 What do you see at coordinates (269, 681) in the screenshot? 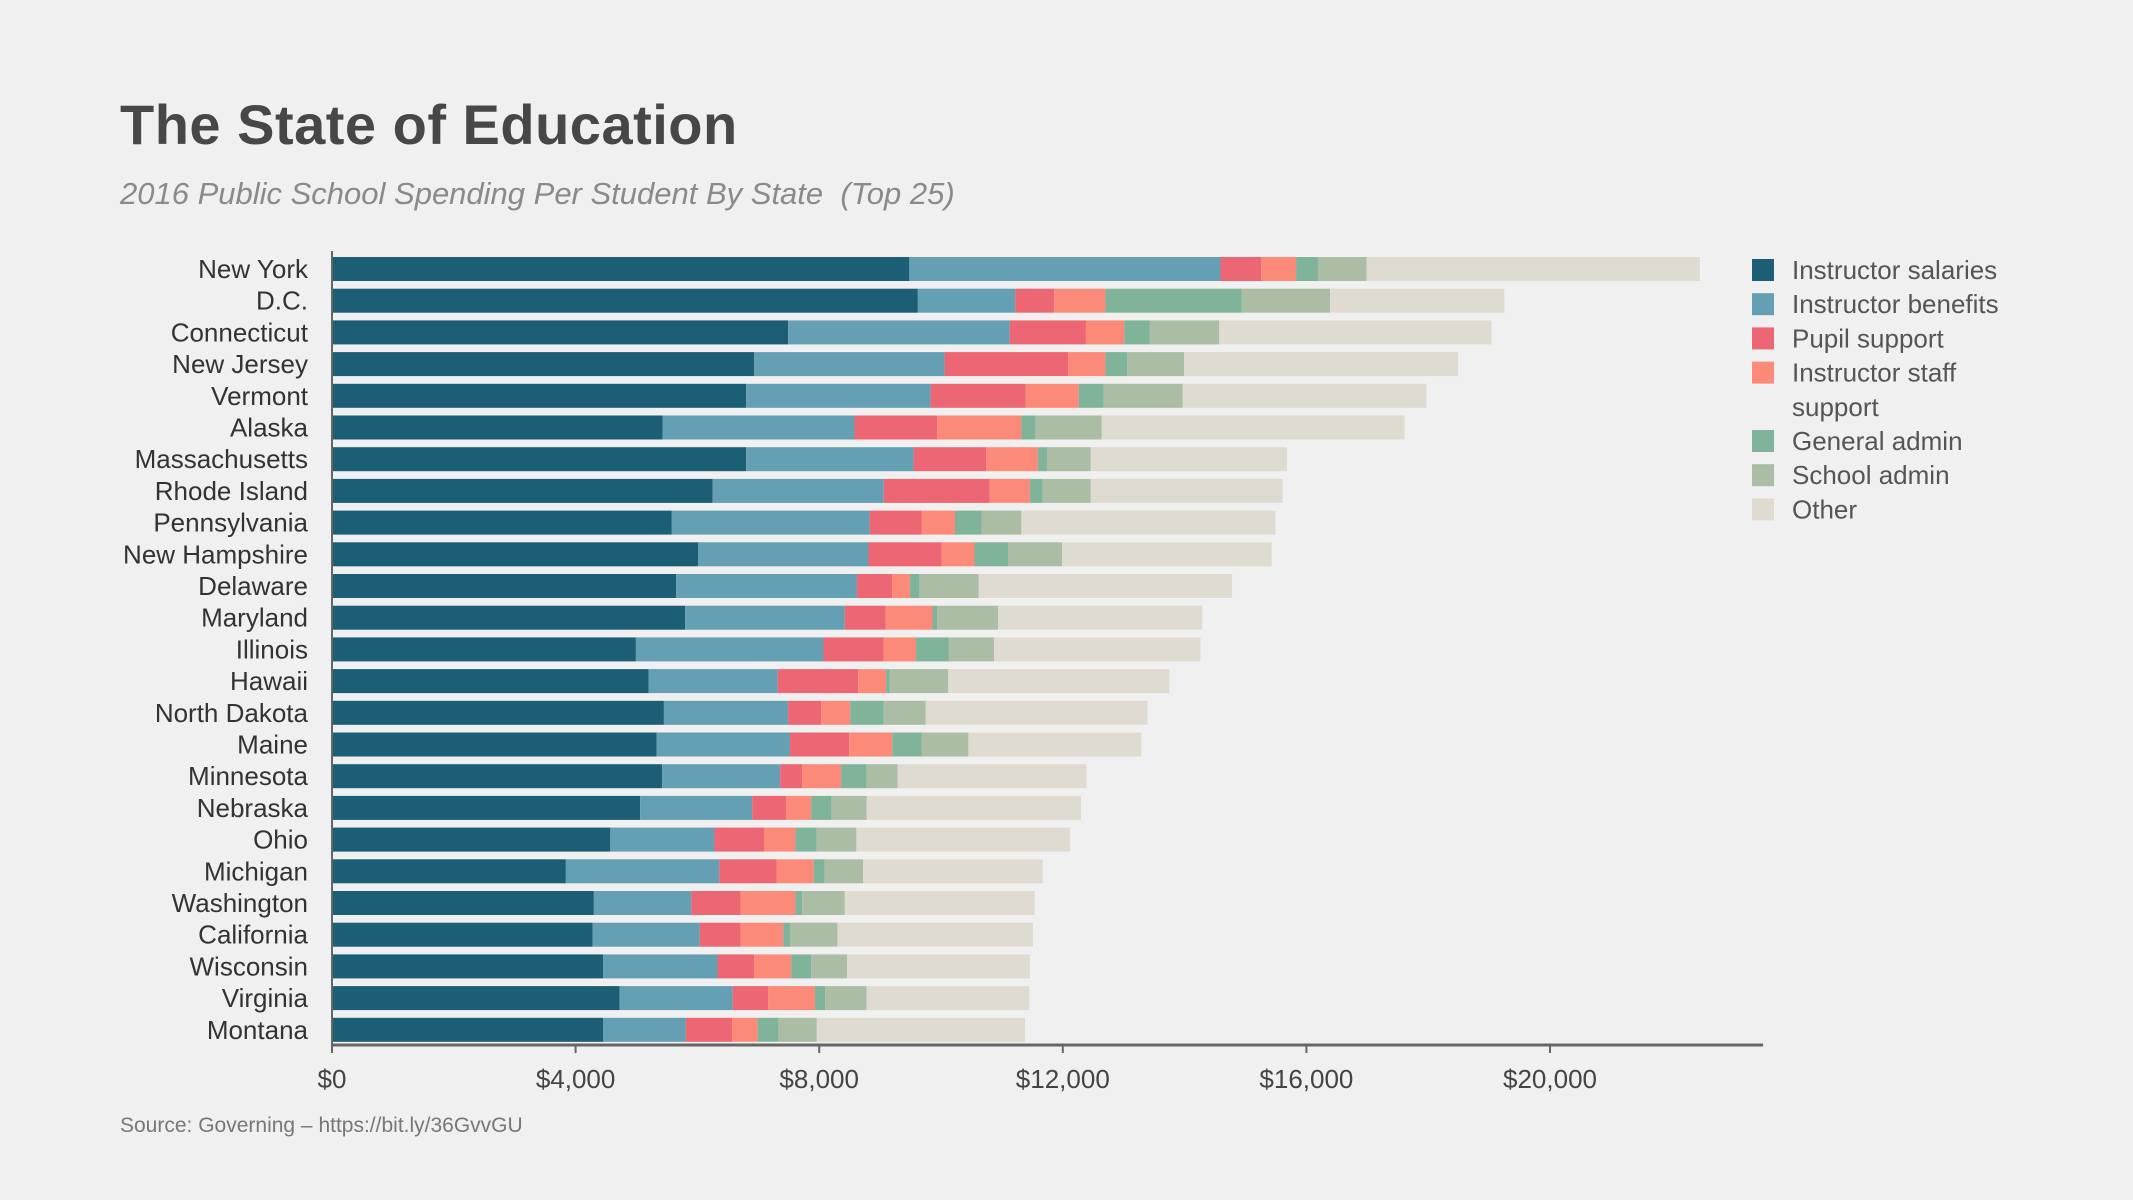
I see `category-label: Hawaii` at bounding box center [269, 681].